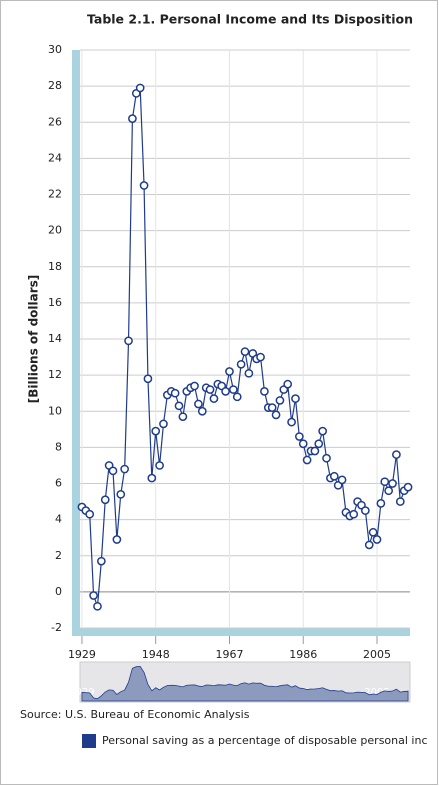 Image resolution: width=439 pixels, height=786 pixels. Describe the element at coordinates (55, 266) in the screenshot. I see `y-tick-label: 18` at that location.